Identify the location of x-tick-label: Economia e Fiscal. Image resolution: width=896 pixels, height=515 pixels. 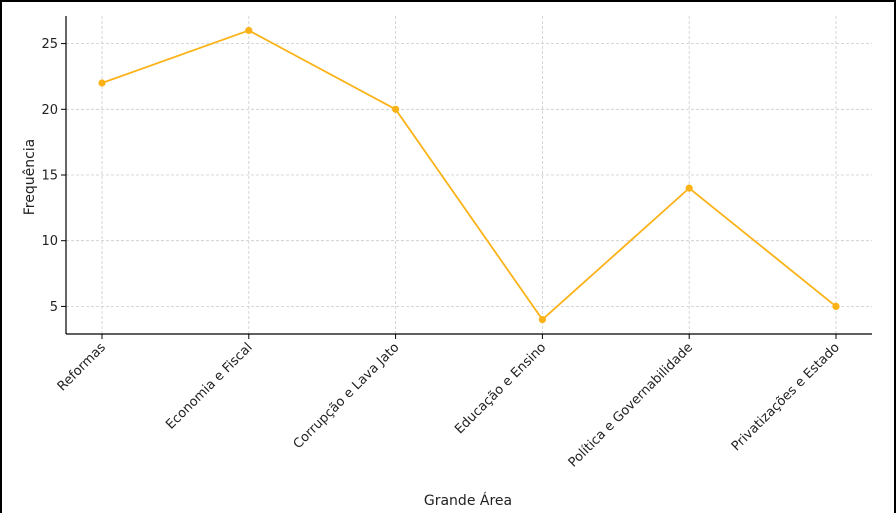
(209, 386).